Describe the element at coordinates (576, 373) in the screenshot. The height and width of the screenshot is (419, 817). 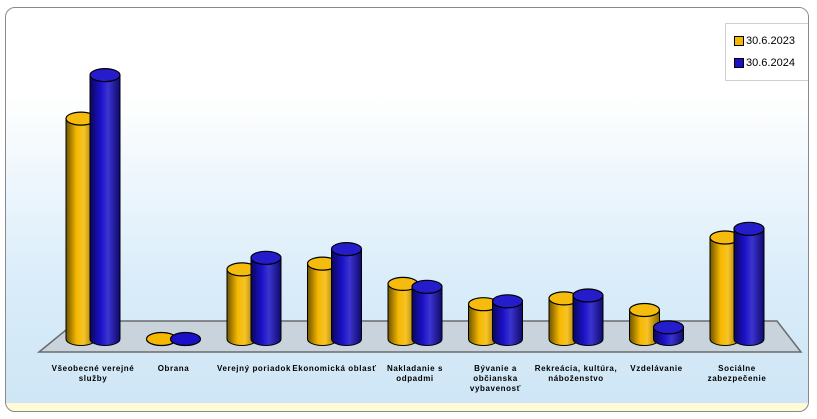
I see `category-label-6: Rekreácia, kultúra, náboženstvo` at that location.